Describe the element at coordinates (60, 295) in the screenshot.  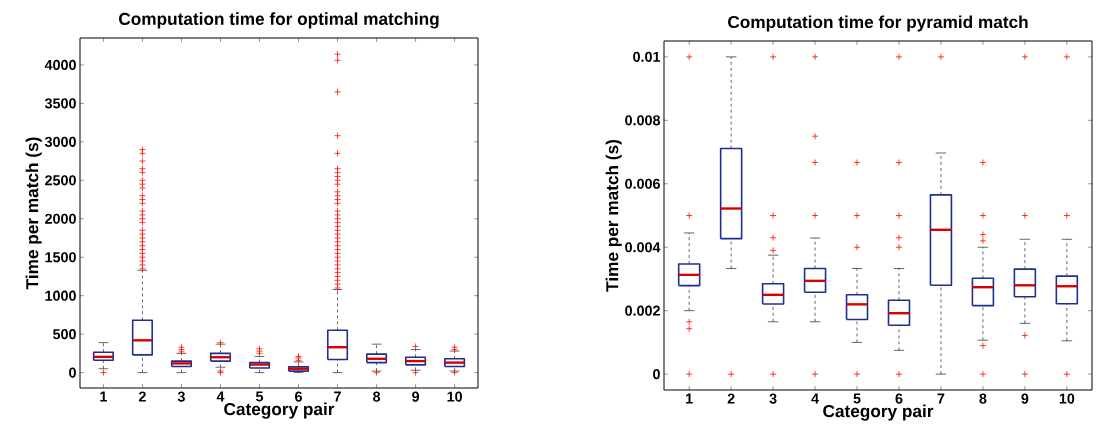
I see `y-tick-label: 1000` at that location.